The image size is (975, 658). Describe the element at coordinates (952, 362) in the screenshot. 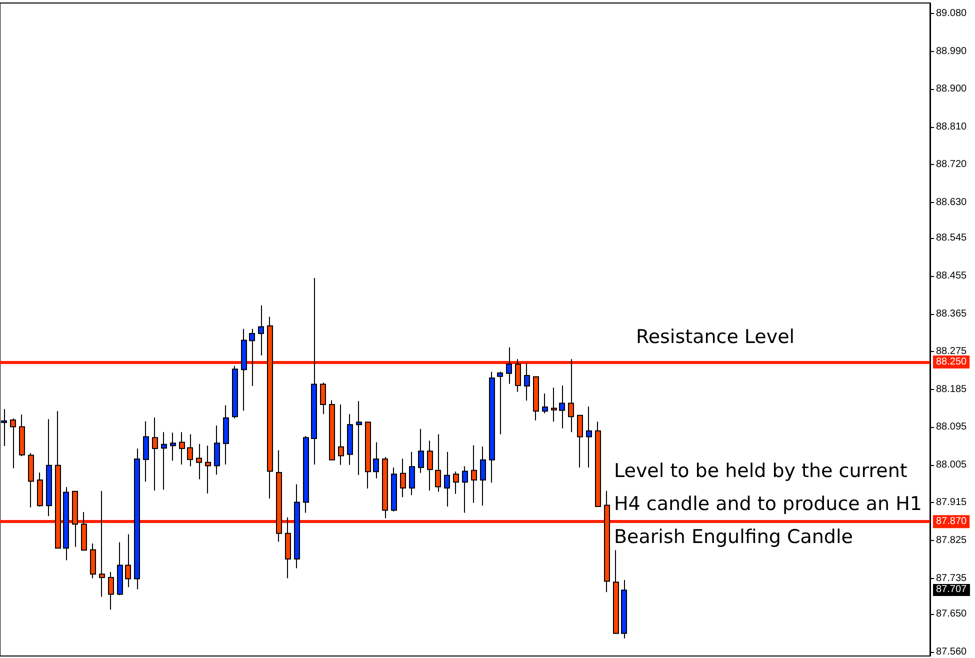

I see `ref-line-label: 88.250` at that location.